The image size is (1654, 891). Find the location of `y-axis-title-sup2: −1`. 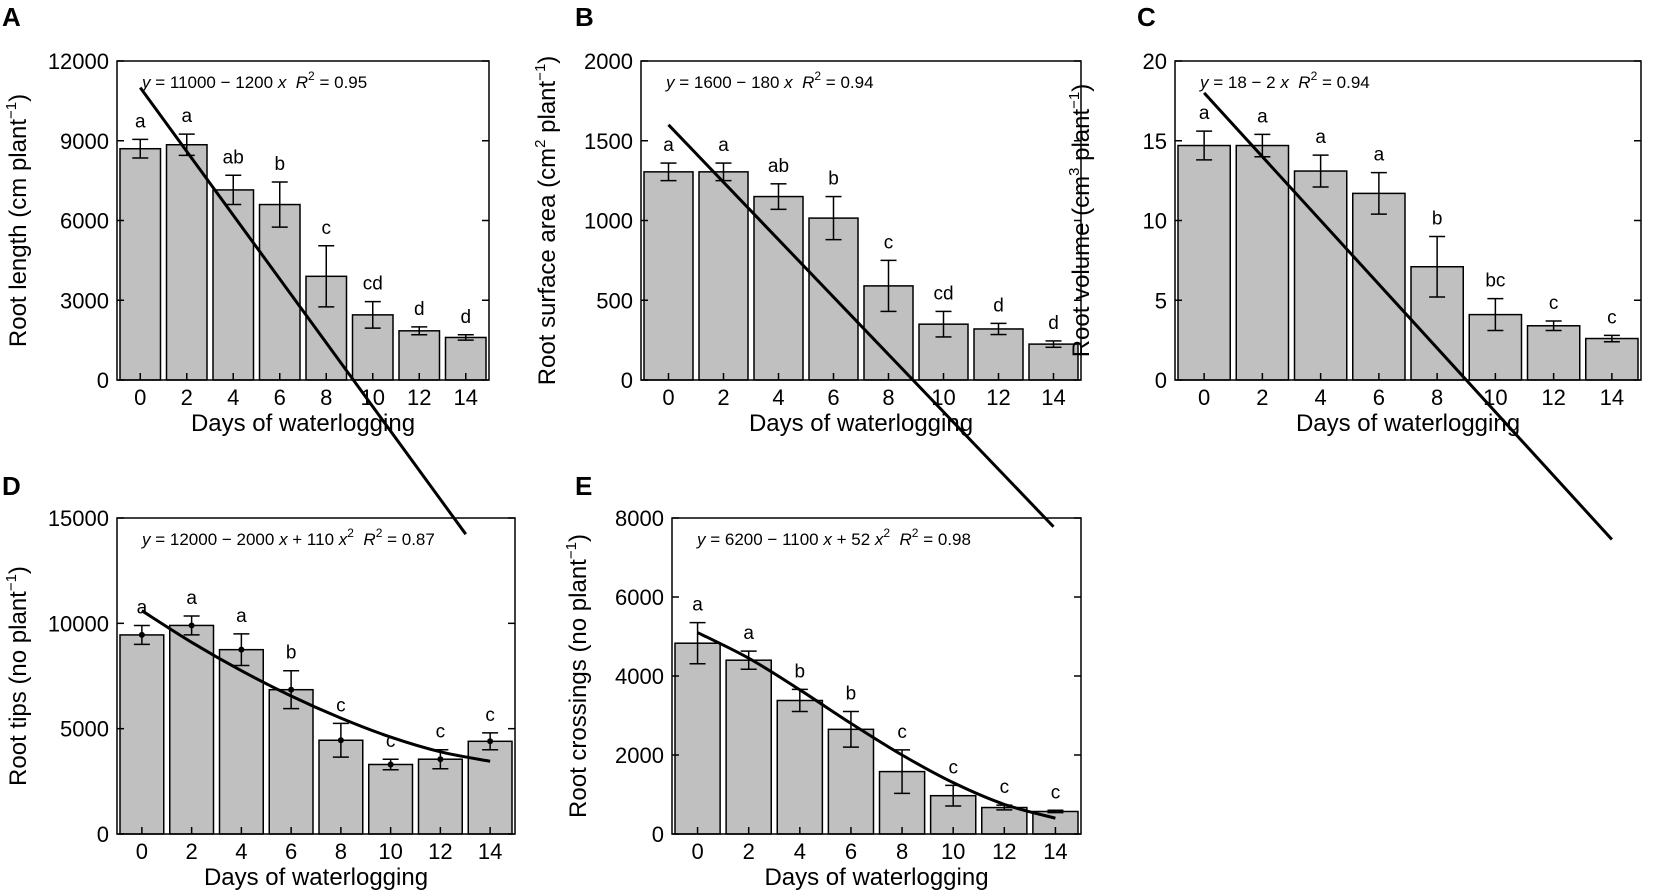

y-axis-title-sup2: −1 is located at coordinates (540, 72).